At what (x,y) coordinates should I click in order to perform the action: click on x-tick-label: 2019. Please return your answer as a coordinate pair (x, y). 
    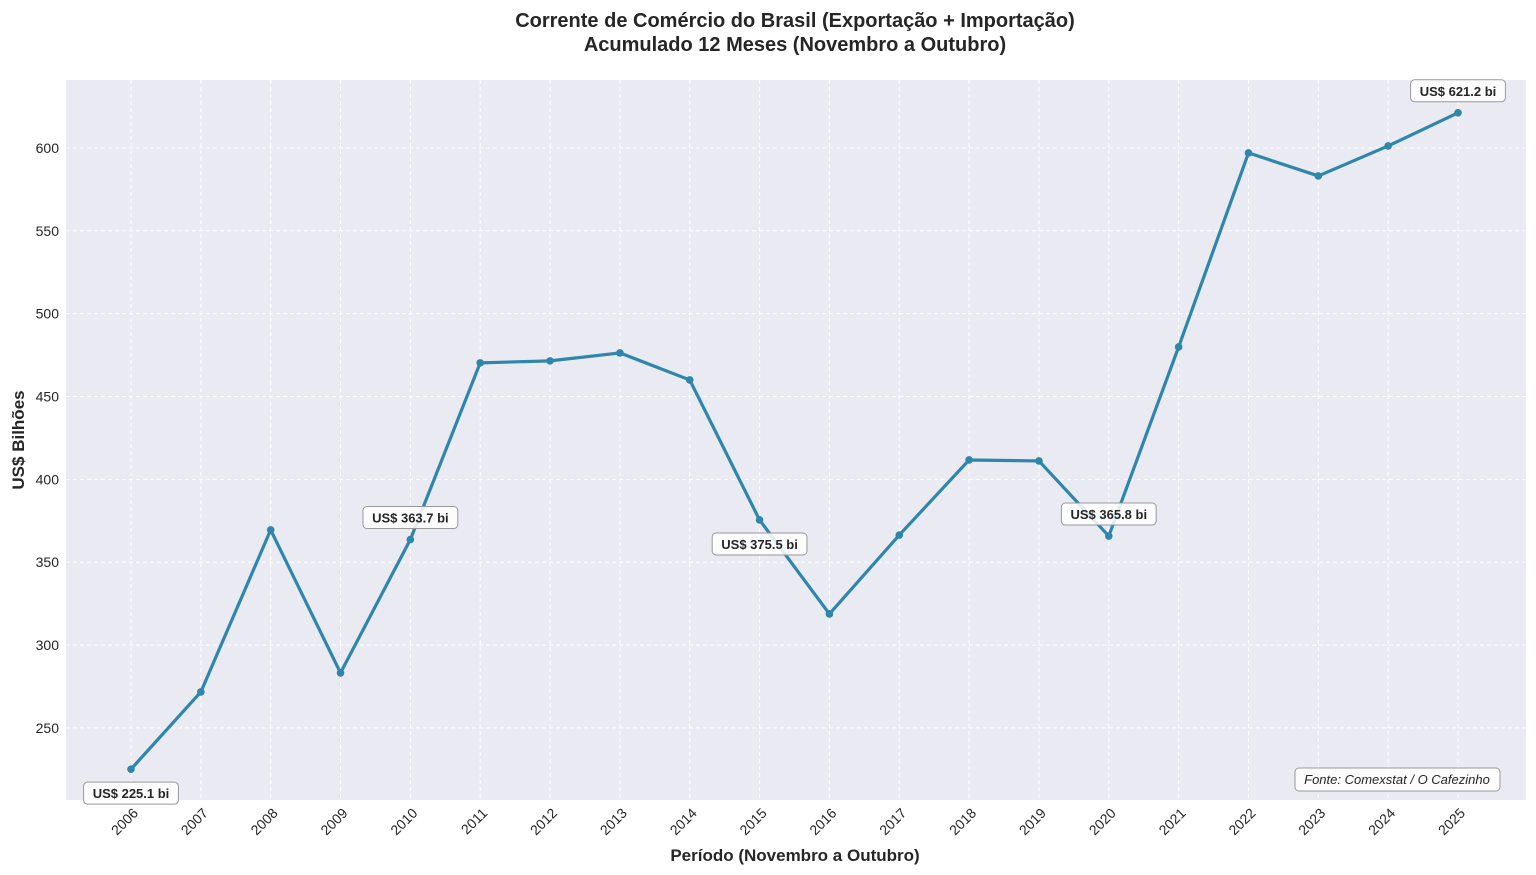
    Looking at the image, I should click on (1032, 821).